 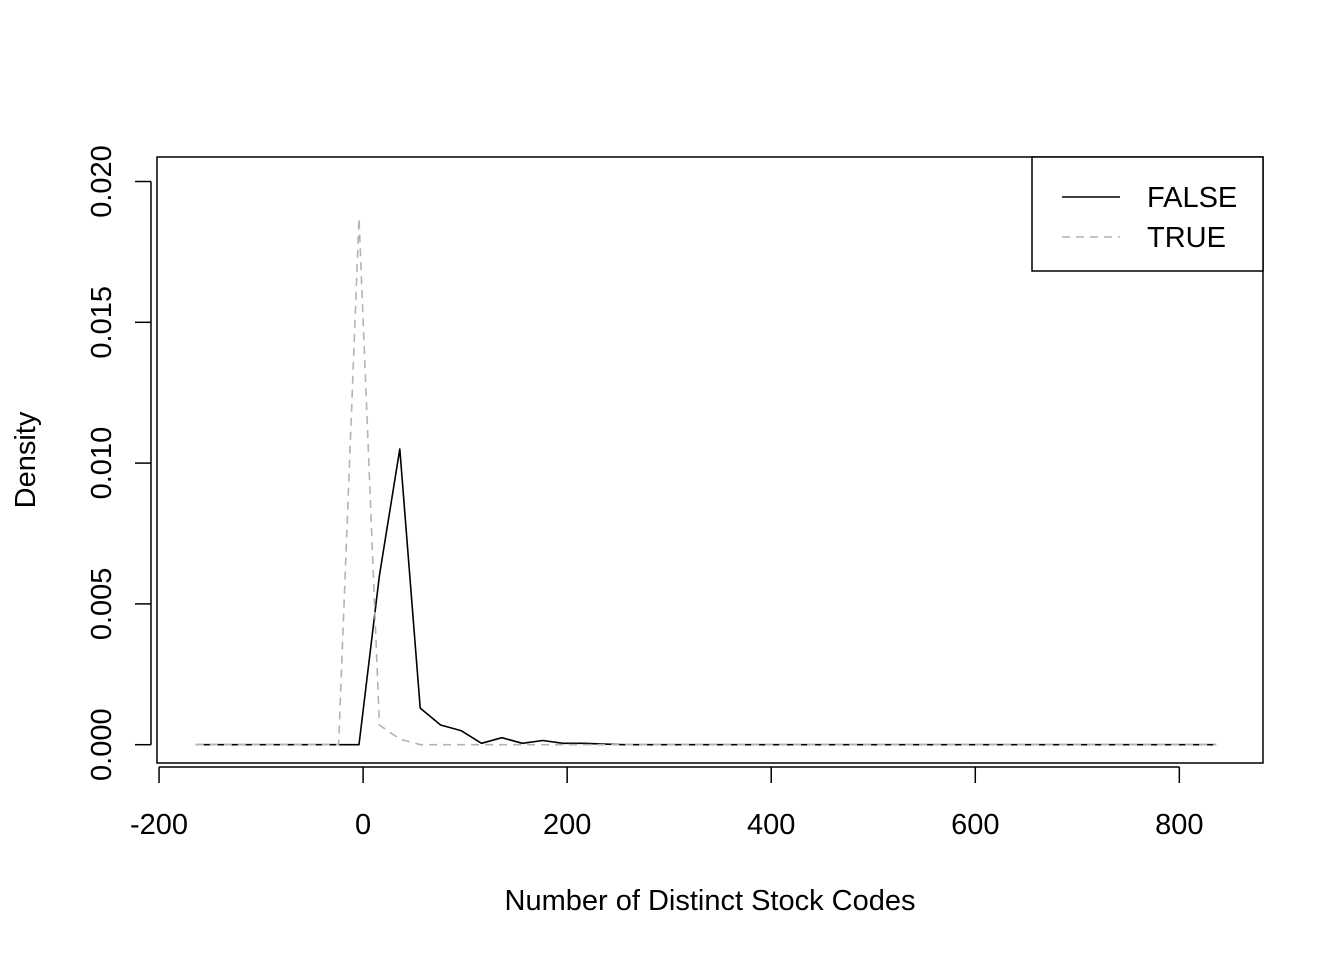 What do you see at coordinates (710, 901) in the screenshot?
I see `x-axis-title: Number of Distinct Stock Codes` at bounding box center [710, 901].